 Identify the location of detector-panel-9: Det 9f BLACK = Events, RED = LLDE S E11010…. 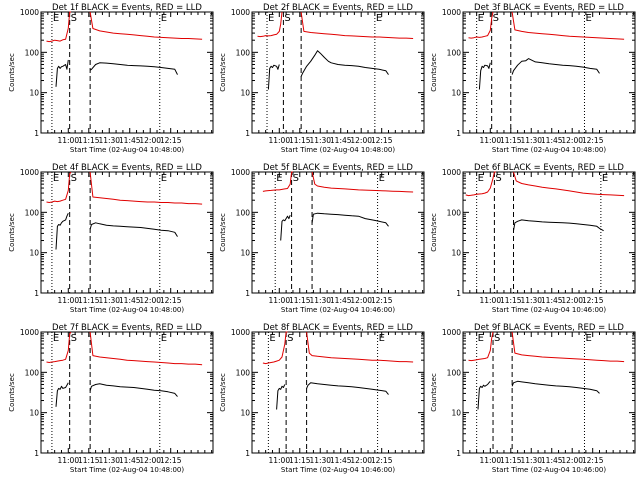
(532, 398).